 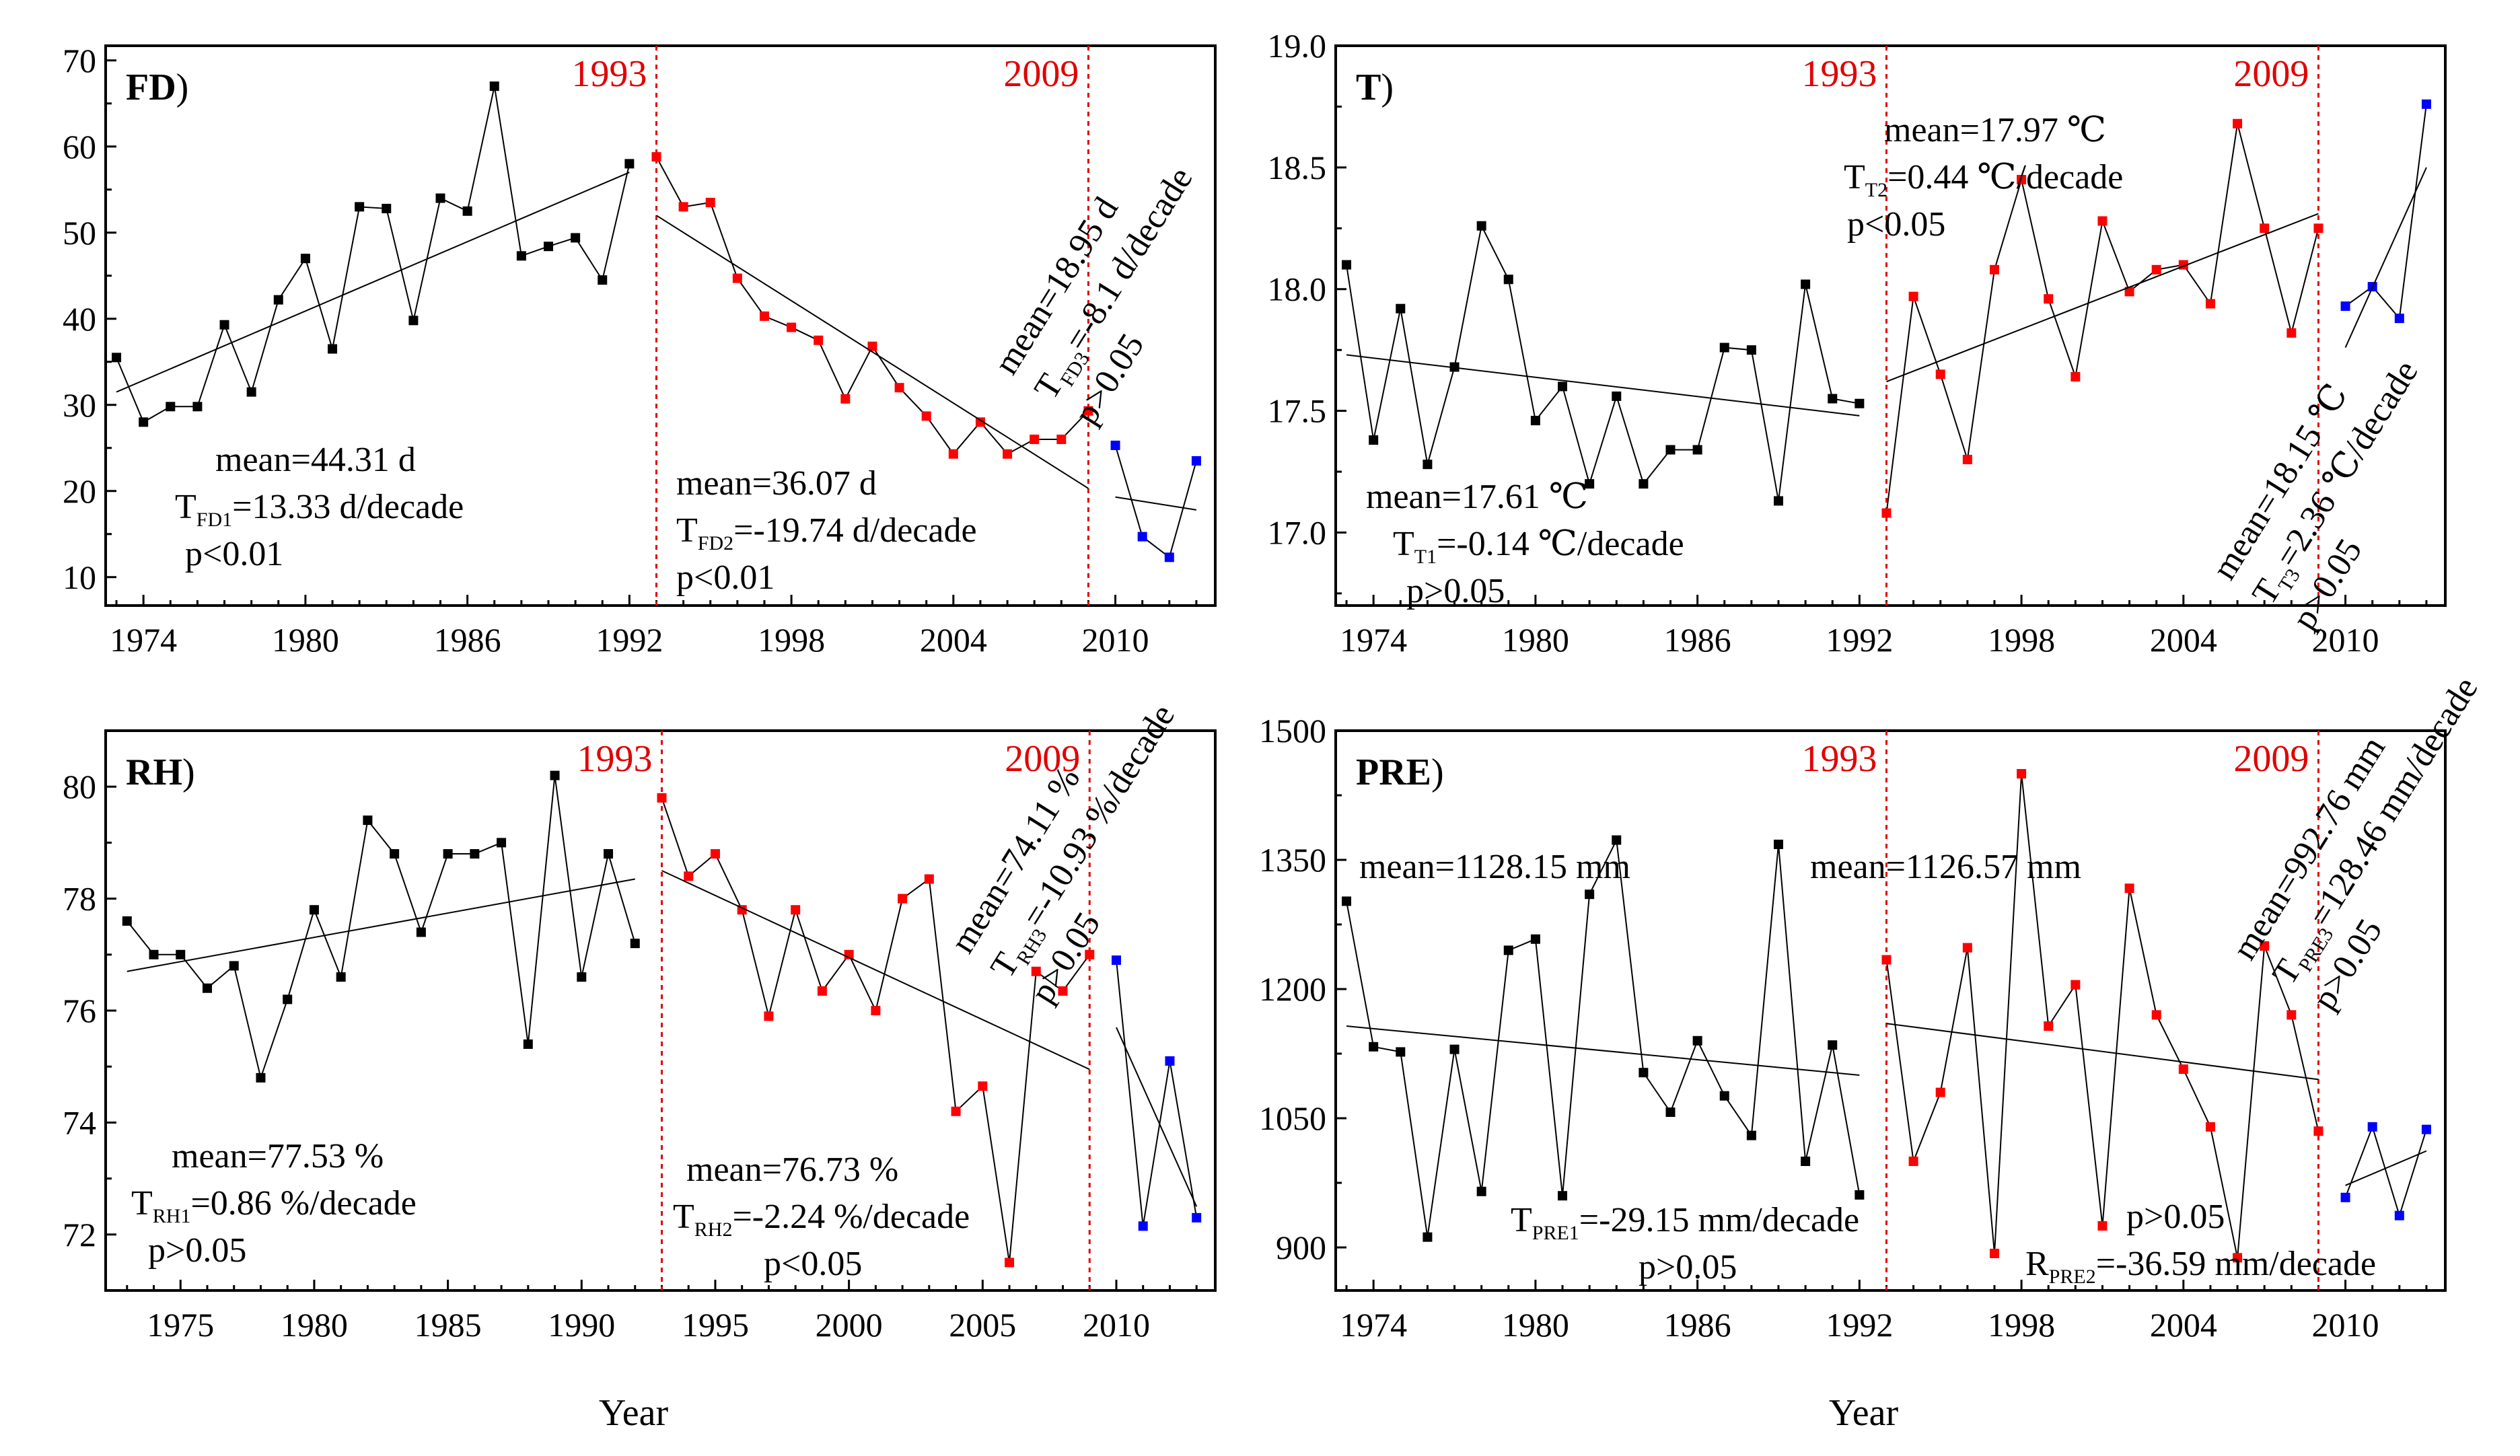 What do you see at coordinates (1297, 167) in the screenshot?
I see `t-ytick-label: 18.5` at bounding box center [1297, 167].